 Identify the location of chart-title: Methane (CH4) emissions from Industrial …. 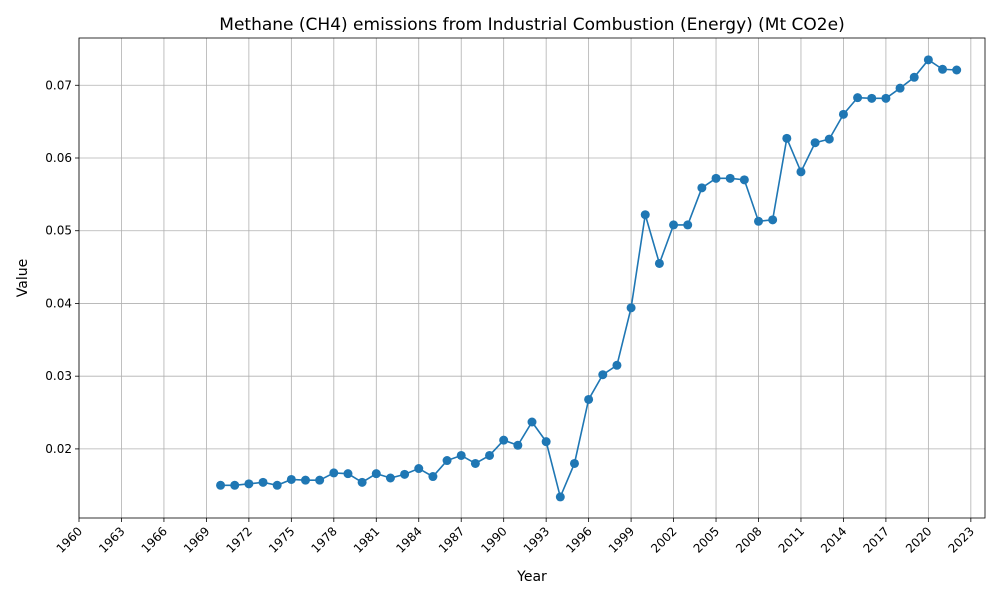
(531, 25).